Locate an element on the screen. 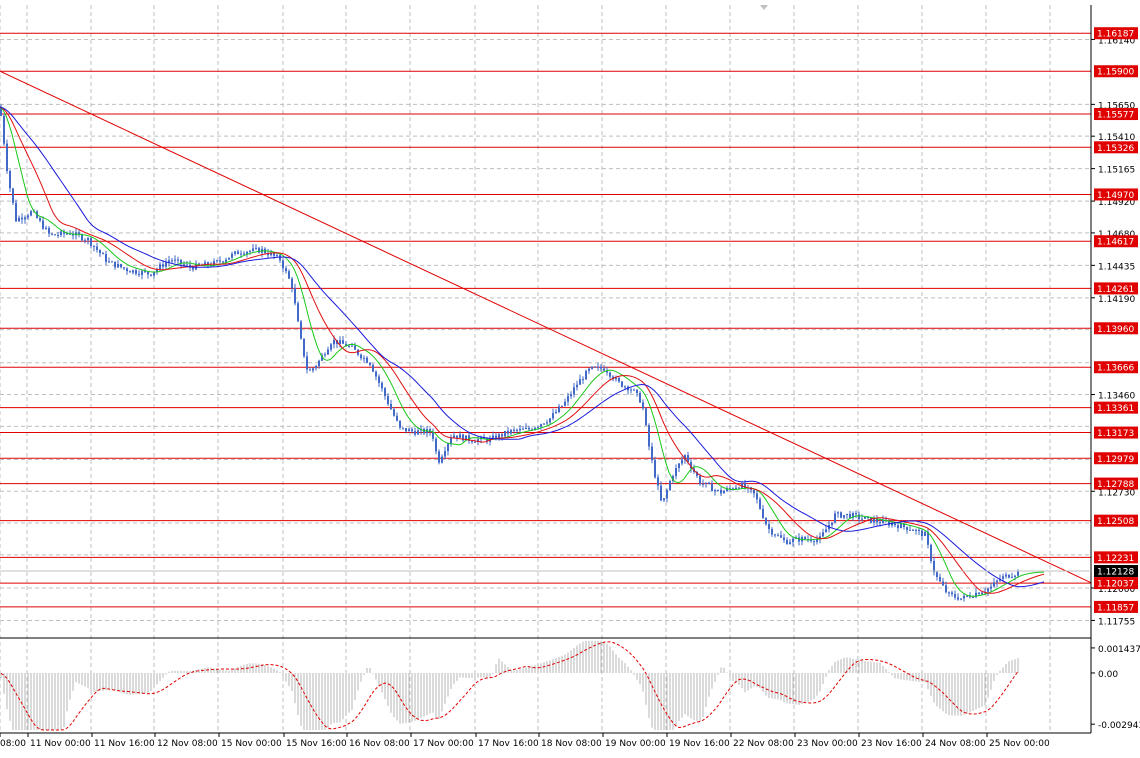 The height and width of the screenshot is (758, 1140). level-label: 1.12508 is located at coordinates (1115, 522).